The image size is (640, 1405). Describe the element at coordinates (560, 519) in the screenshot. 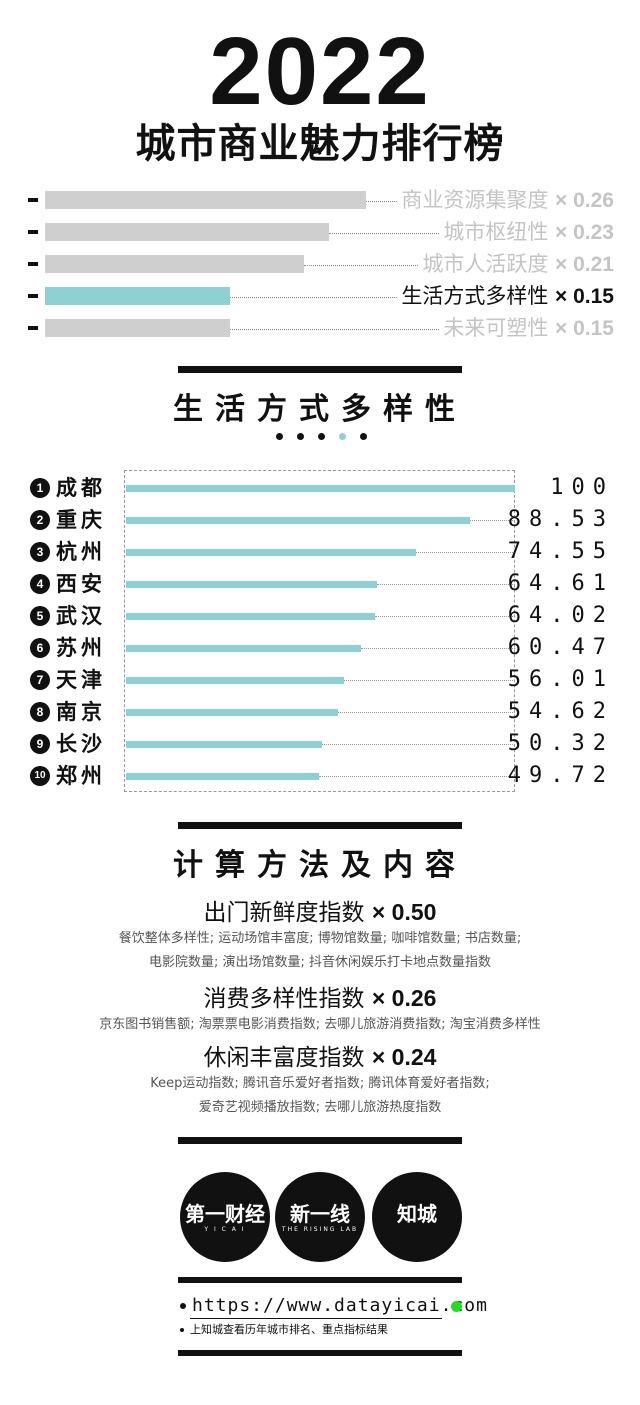

I see `value-label: 88.53` at that location.